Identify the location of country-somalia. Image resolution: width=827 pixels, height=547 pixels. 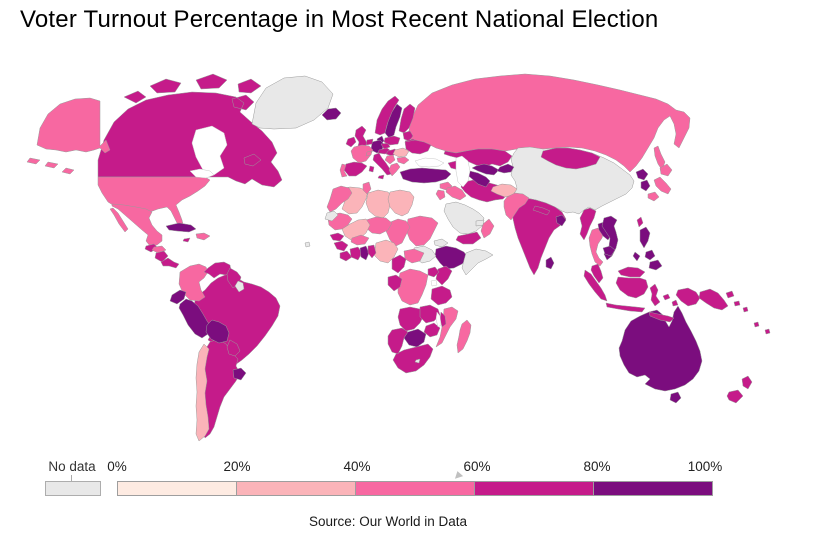
(477, 262).